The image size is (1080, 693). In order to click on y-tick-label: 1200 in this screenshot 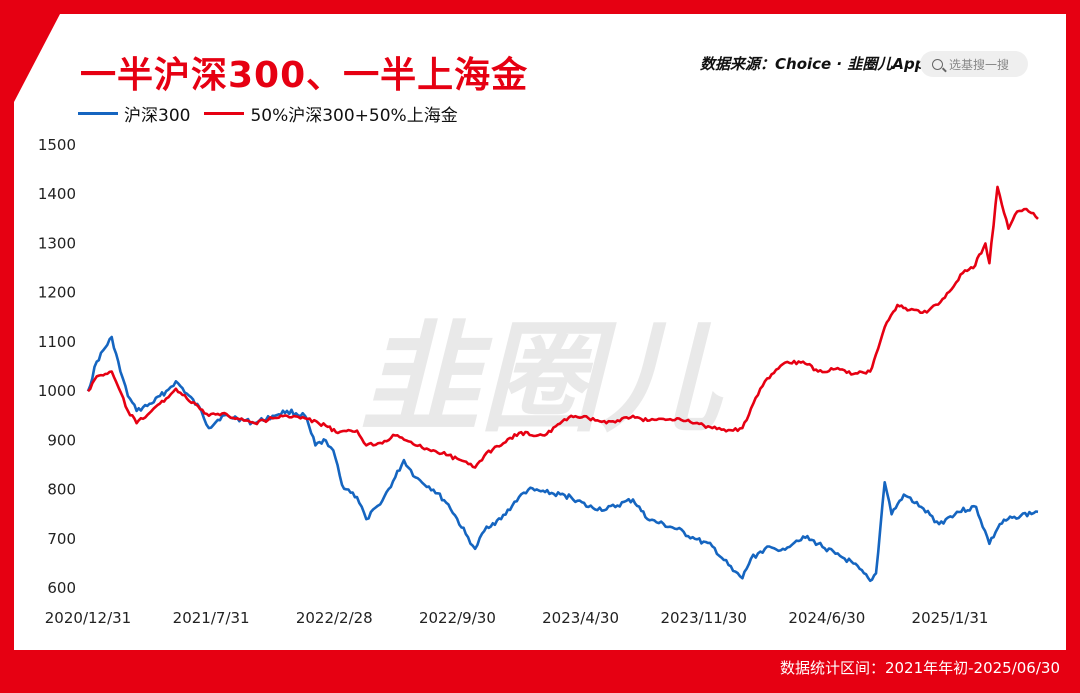, I will do `click(57, 293)`.